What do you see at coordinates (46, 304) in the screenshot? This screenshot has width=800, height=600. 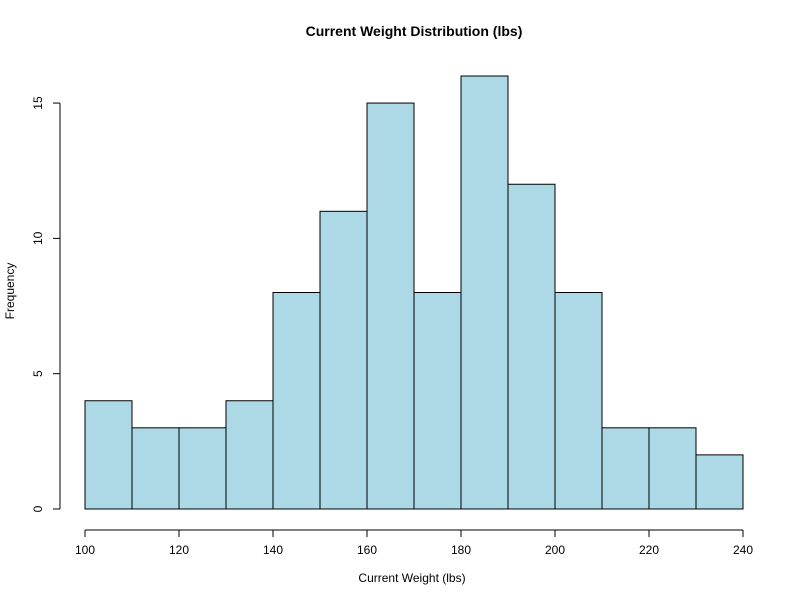 I see `y-axis: 0 5 10 15` at bounding box center [46, 304].